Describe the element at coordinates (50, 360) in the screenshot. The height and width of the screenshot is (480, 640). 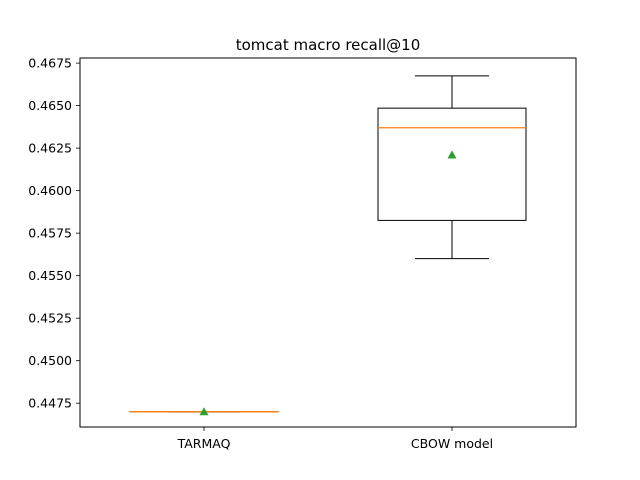
I see `y-tick-label: 0.4500` at that location.